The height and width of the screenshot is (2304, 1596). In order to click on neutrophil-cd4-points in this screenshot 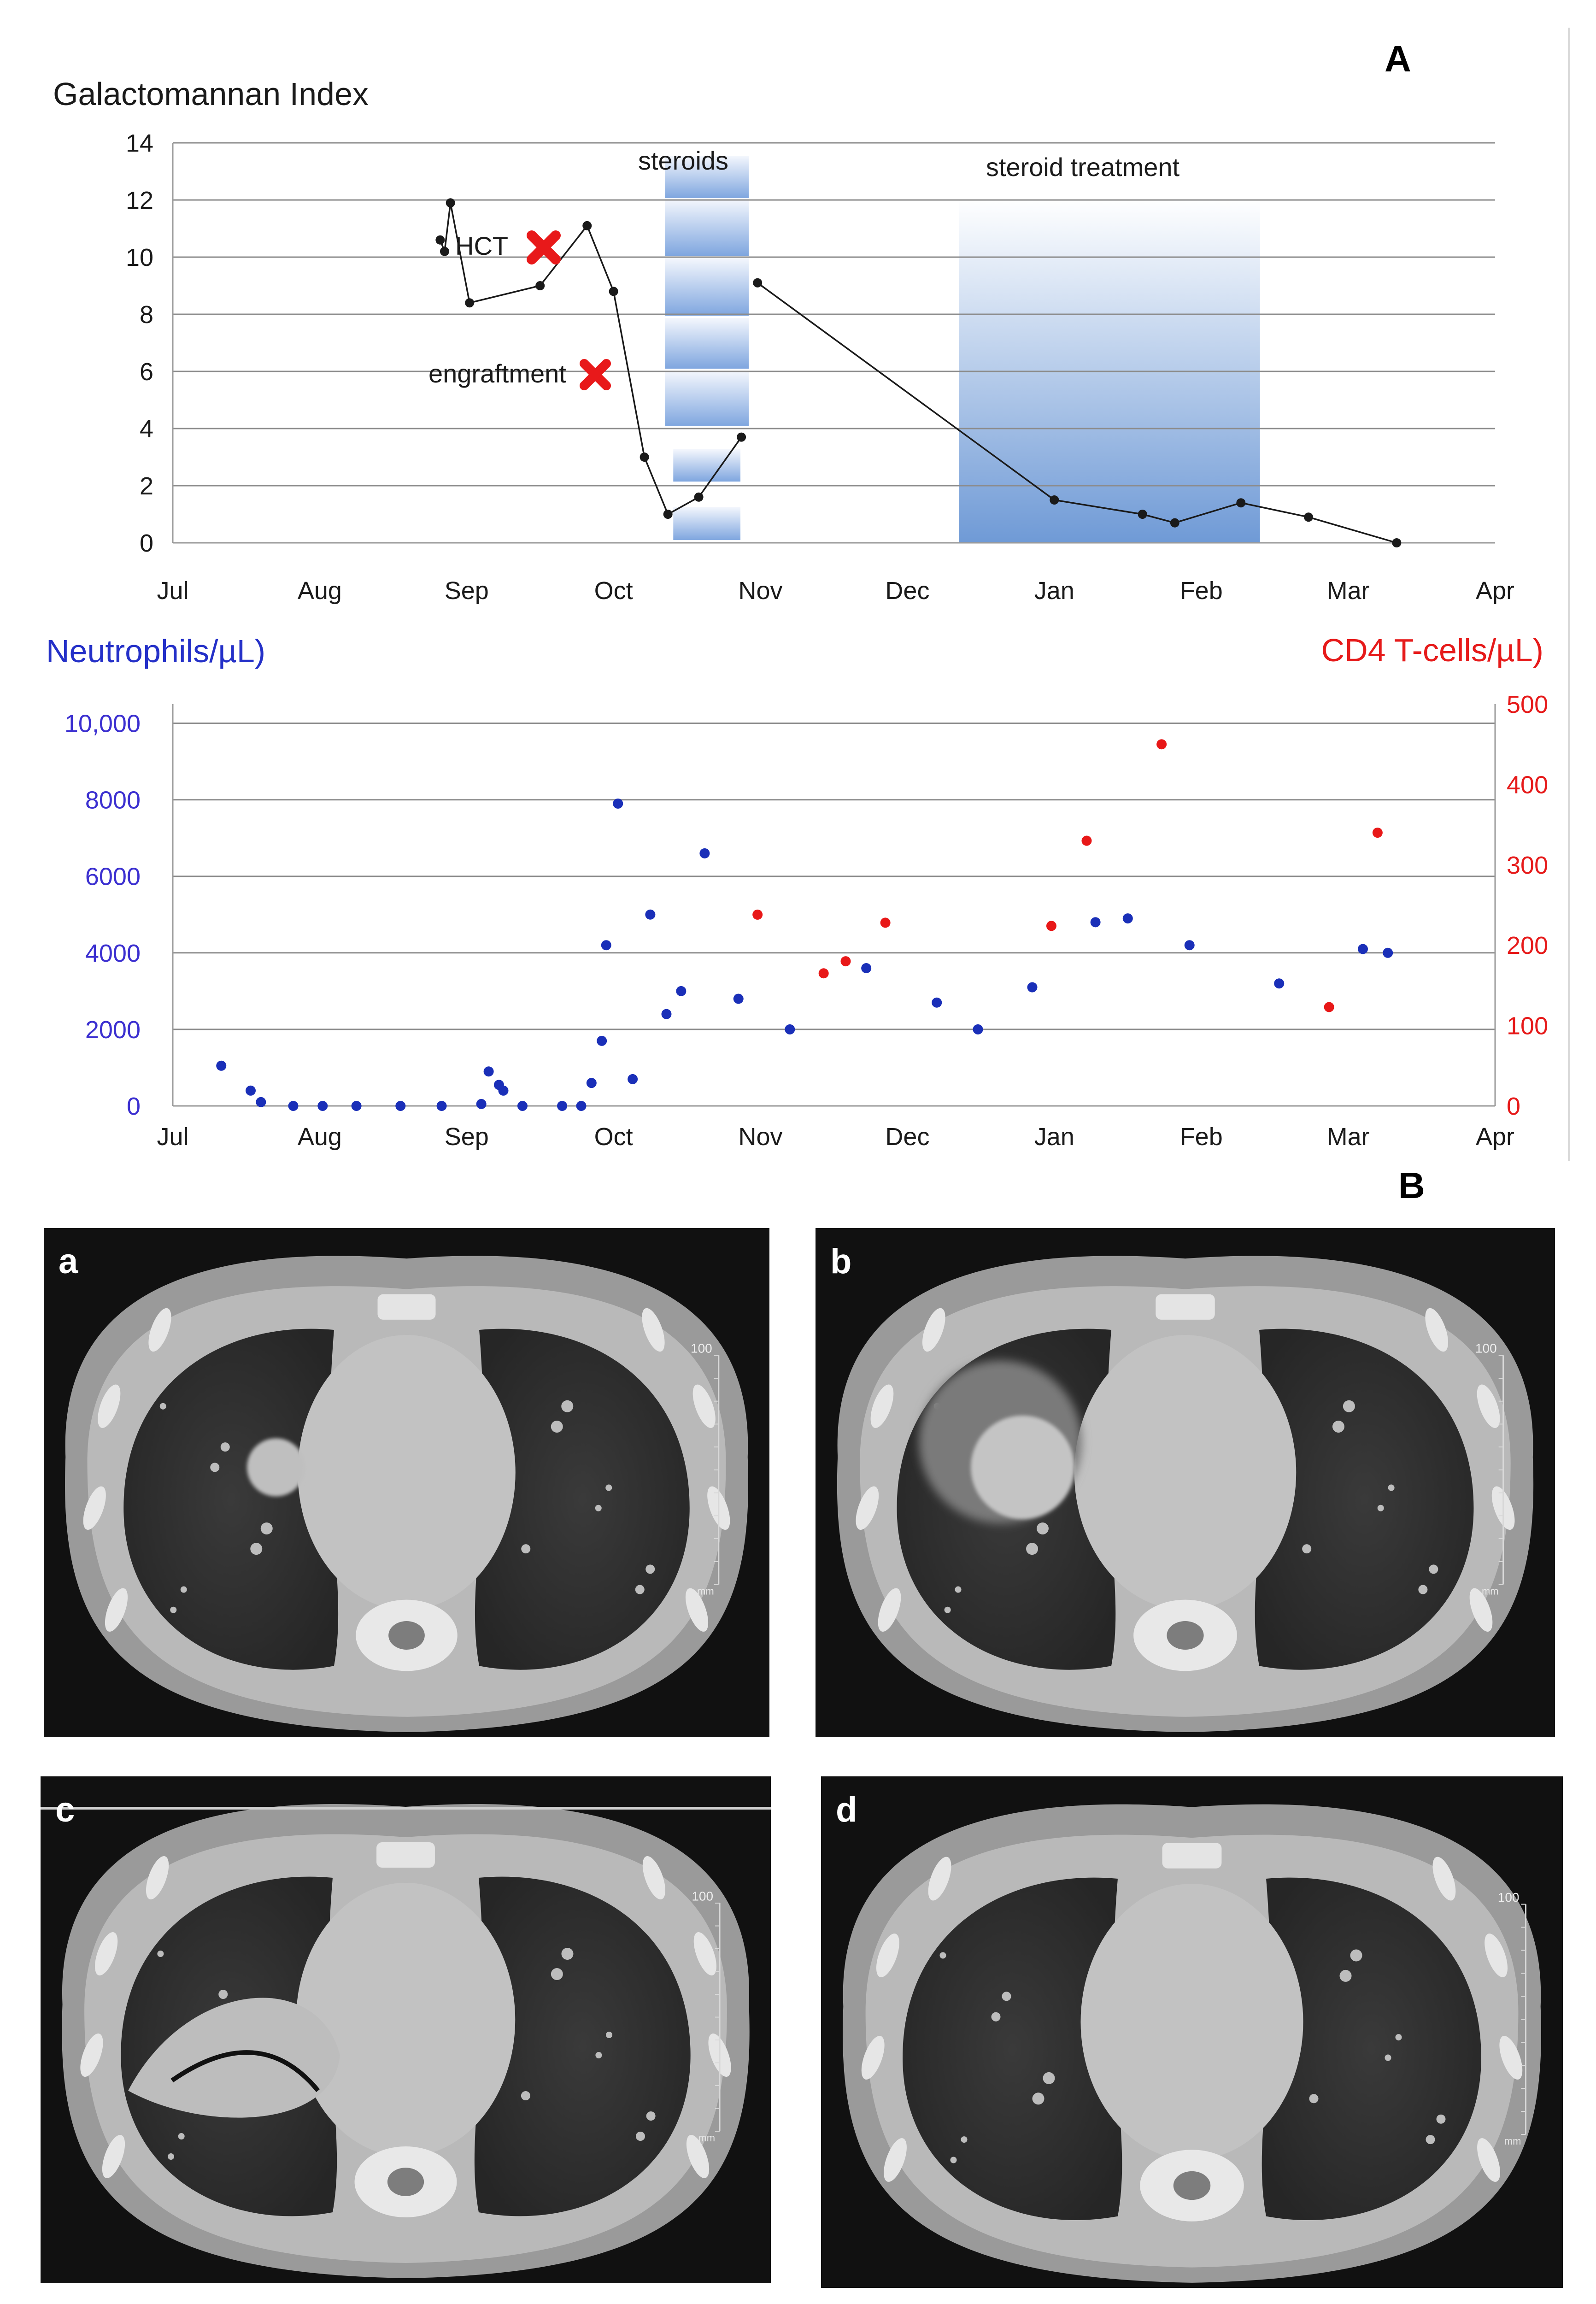, I will do `click(805, 925)`.